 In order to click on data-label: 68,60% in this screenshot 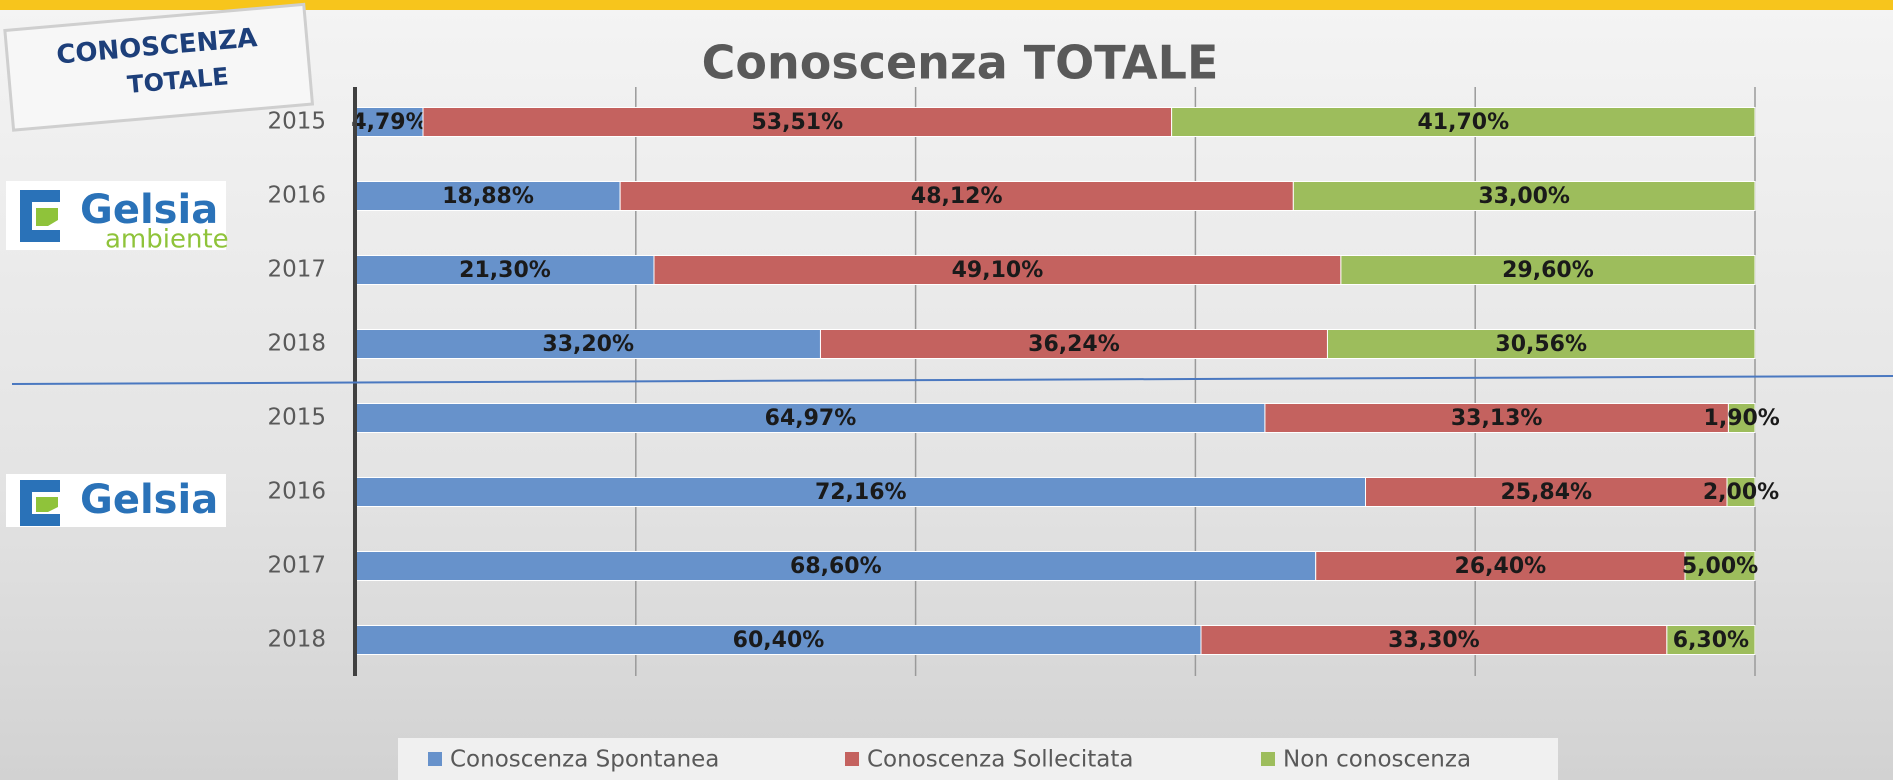, I will do `click(836, 566)`.